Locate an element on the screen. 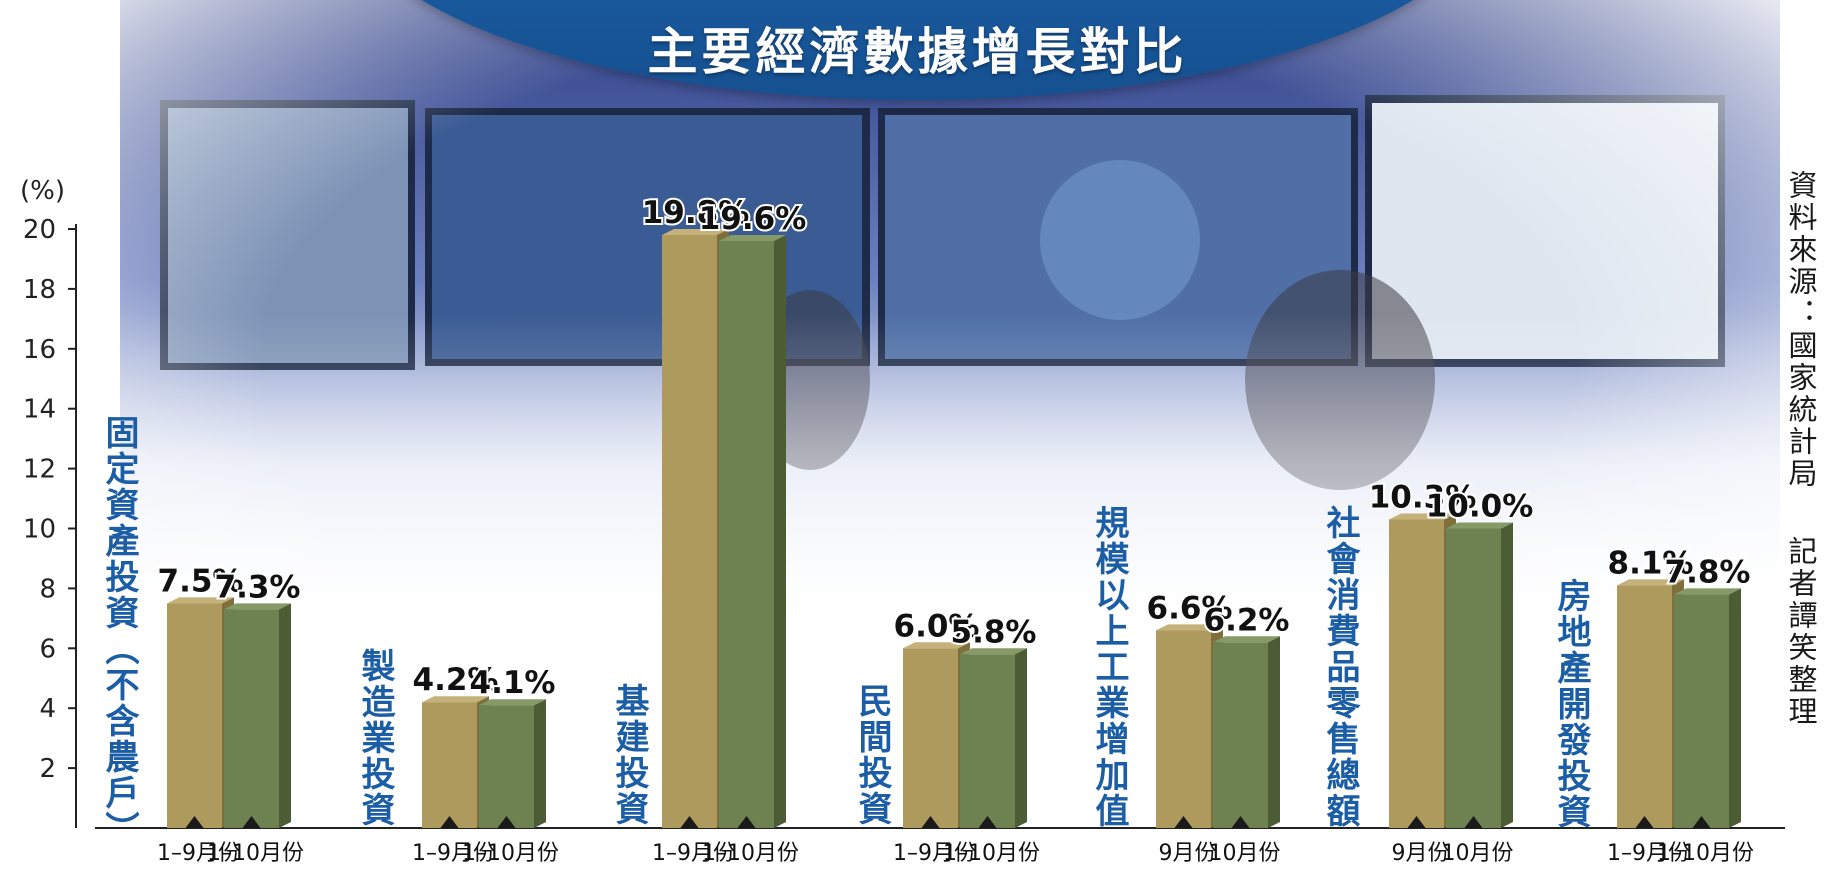  group-label: 房地產開發投資 is located at coordinates (1571, 704).